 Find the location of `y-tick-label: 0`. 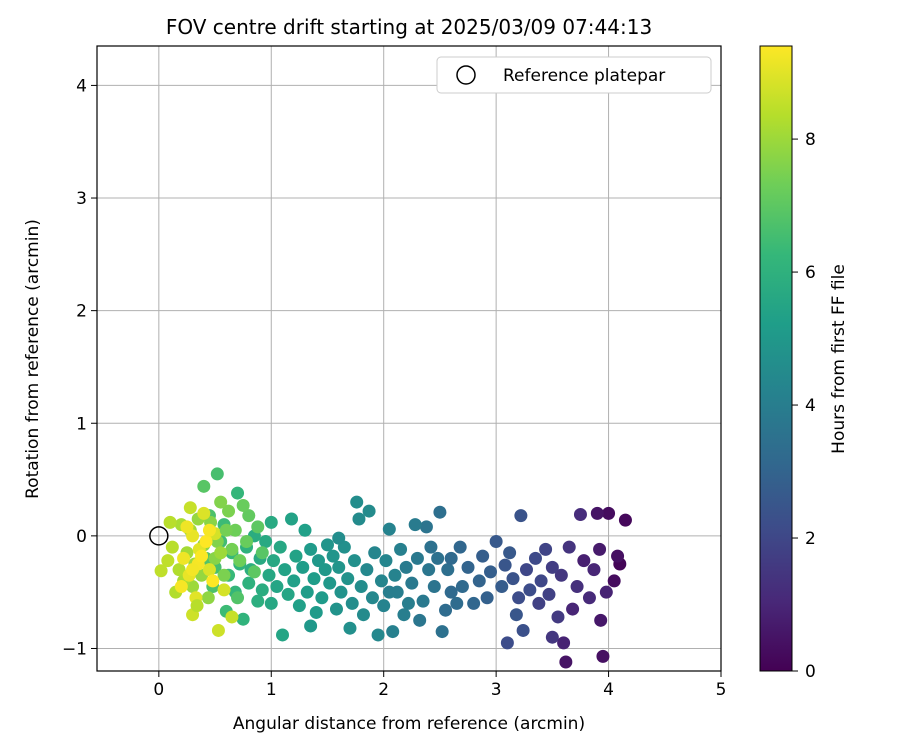

y-tick-label: 0 is located at coordinates (81, 537).